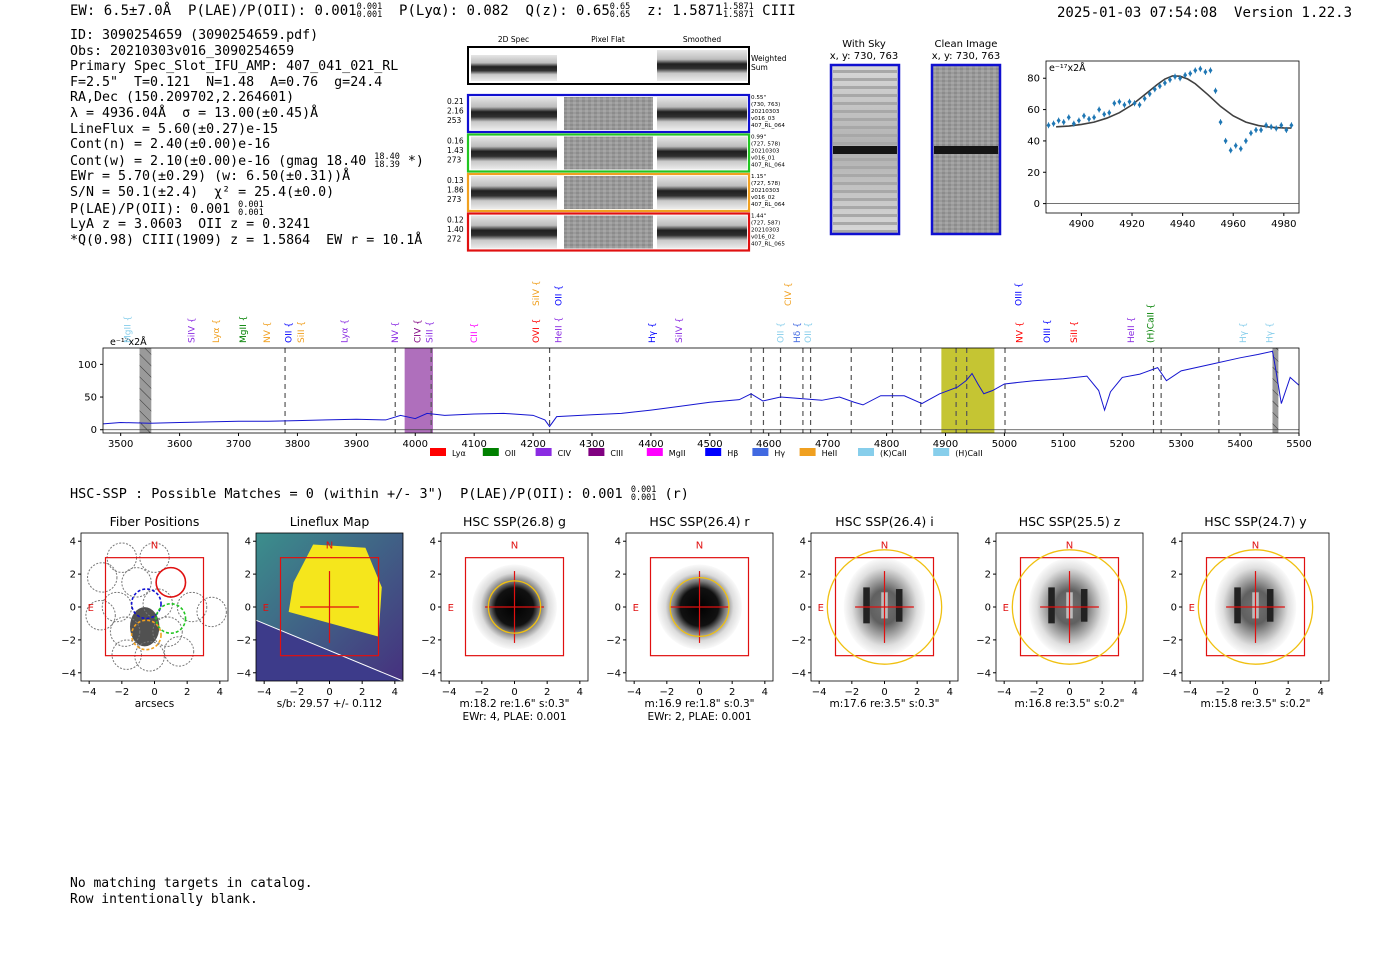 This screenshot has height=953, width=1400. Describe the element at coordinates (455, 220) in the screenshot. I see `cutout-row-stat: 0.12` at that location.